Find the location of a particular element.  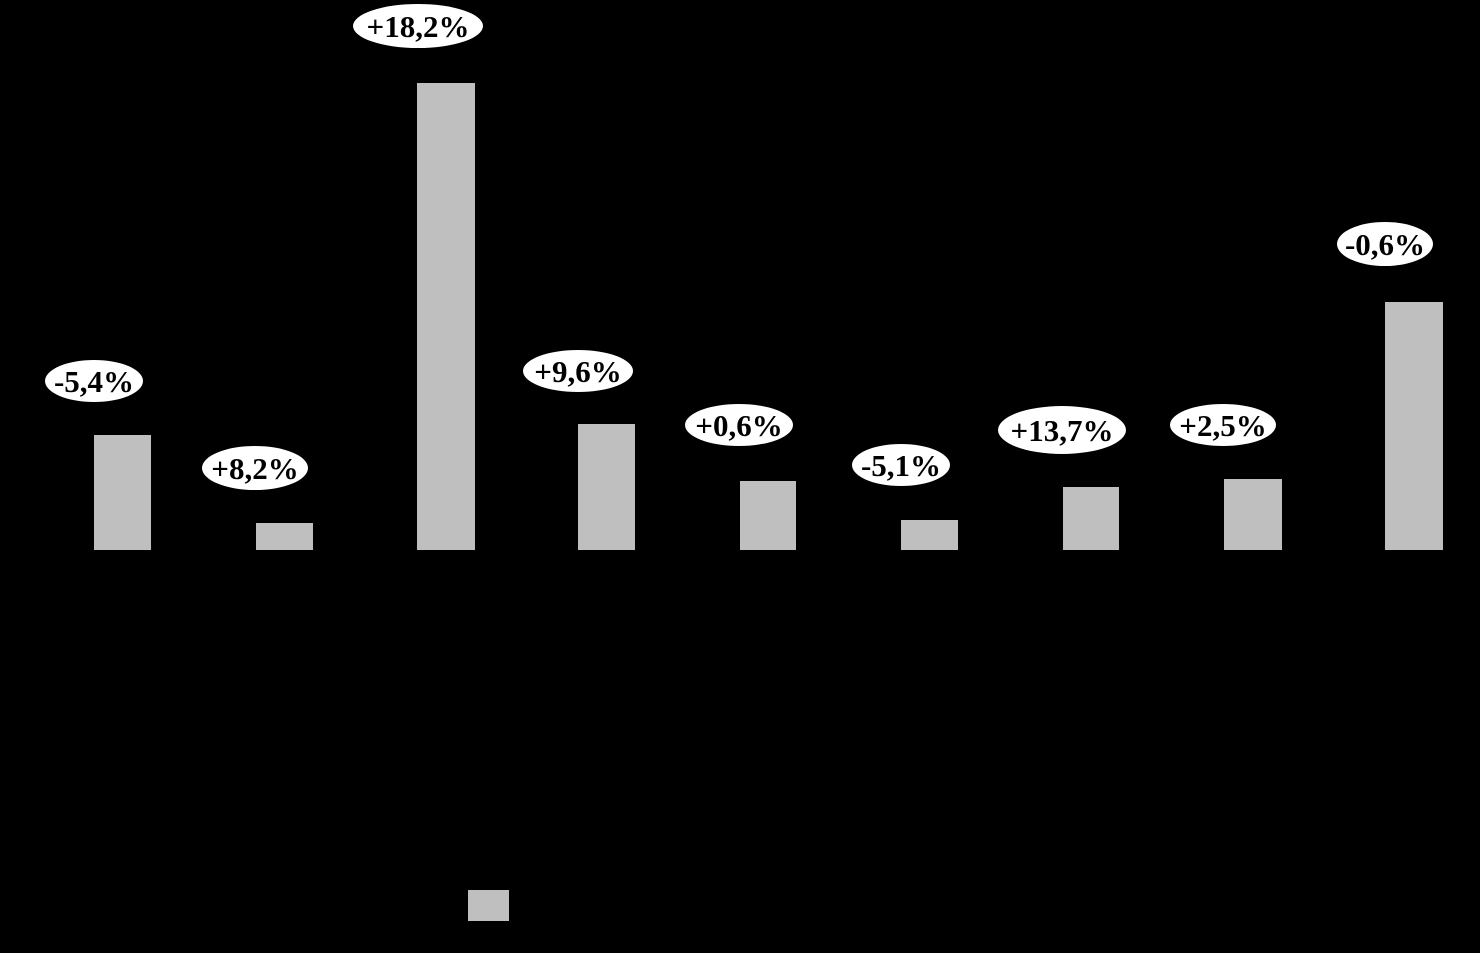

percent-callout-4: +9,6% is located at coordinates (578, 371).